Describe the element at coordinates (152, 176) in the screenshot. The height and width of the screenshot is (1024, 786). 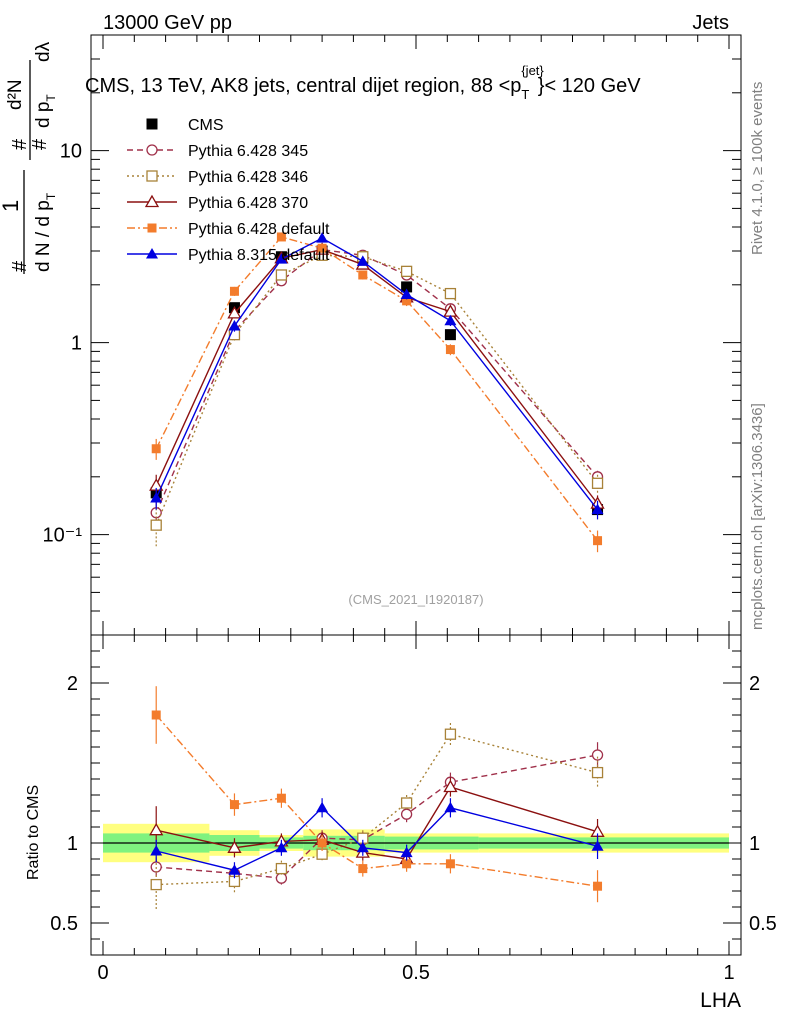
I see `legend-marker-p346` at that location.